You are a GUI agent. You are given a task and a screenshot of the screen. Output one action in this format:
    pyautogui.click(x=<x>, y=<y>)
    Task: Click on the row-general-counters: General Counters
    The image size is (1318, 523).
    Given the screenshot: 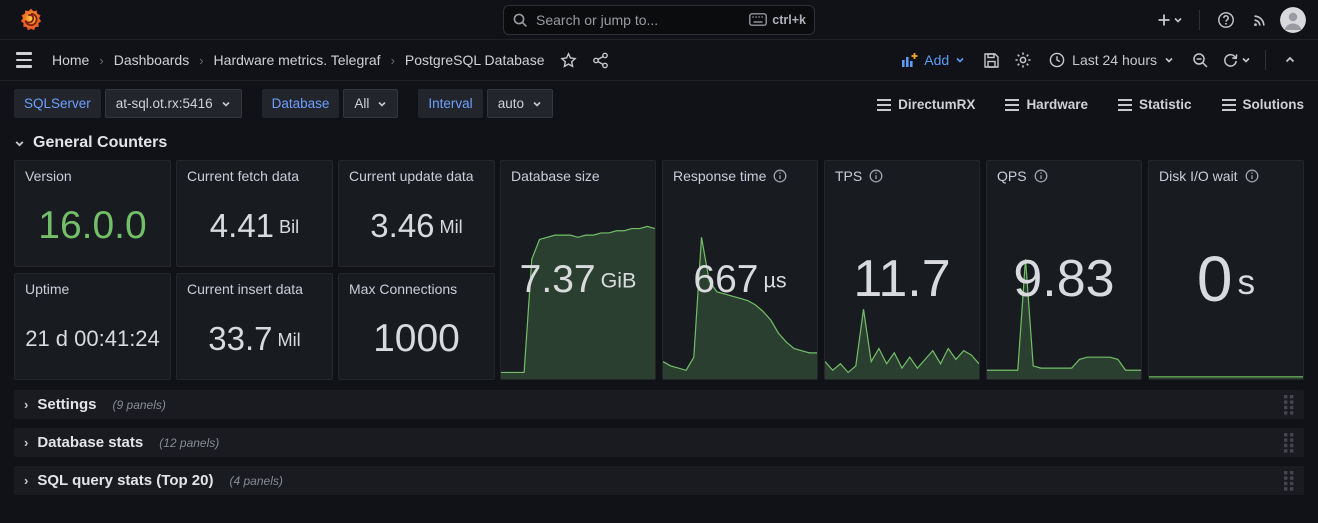 What is the action you would take?
    pyautogui.click(x=90, y=143)
    